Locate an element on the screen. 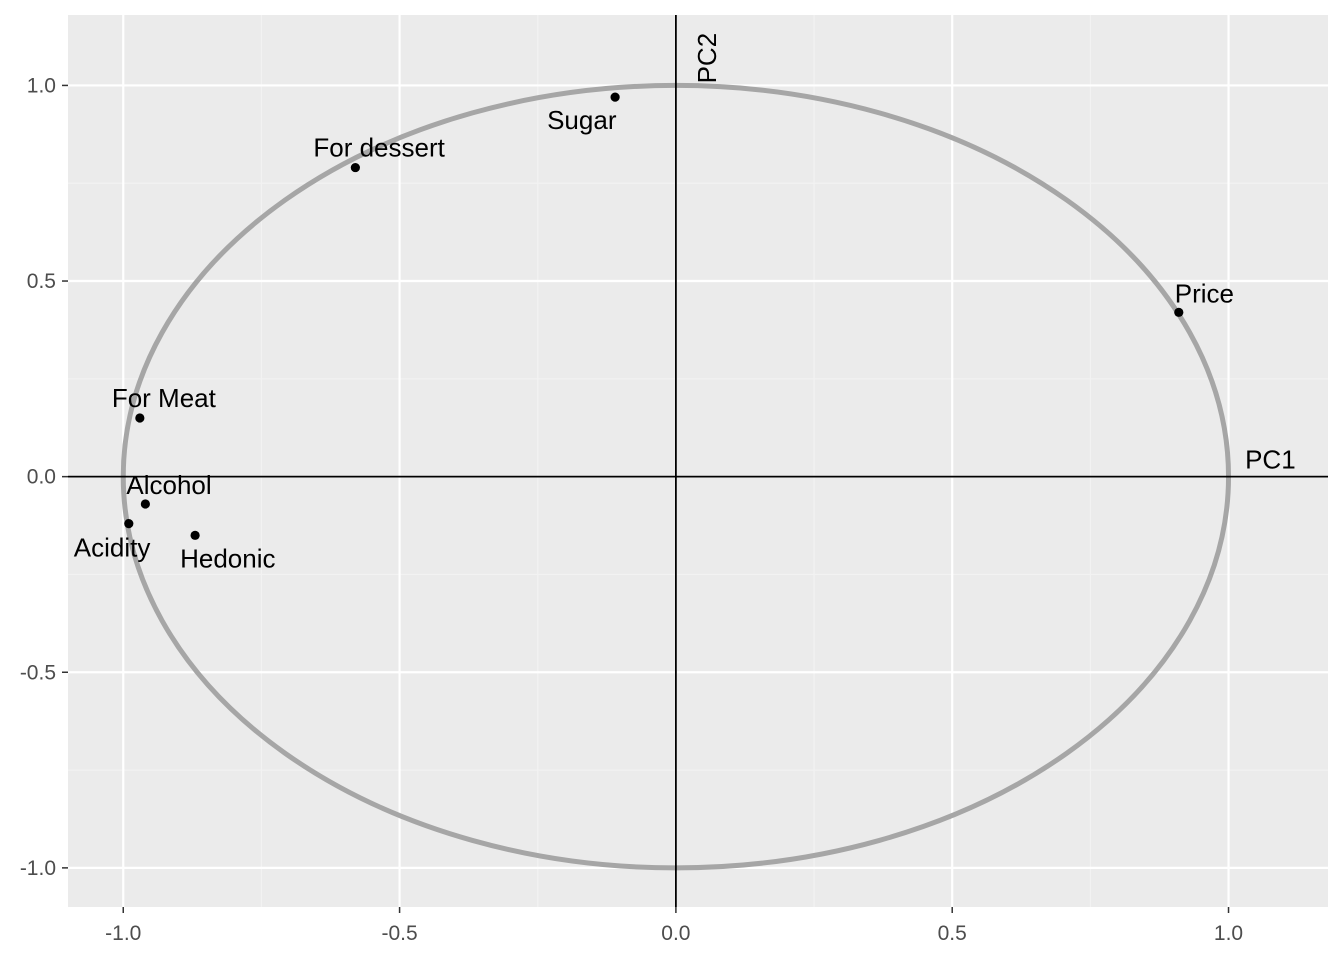 This screenshot has width=1344, height=960. x-tick-label: 0.5 is located at coordinates (952, 933).